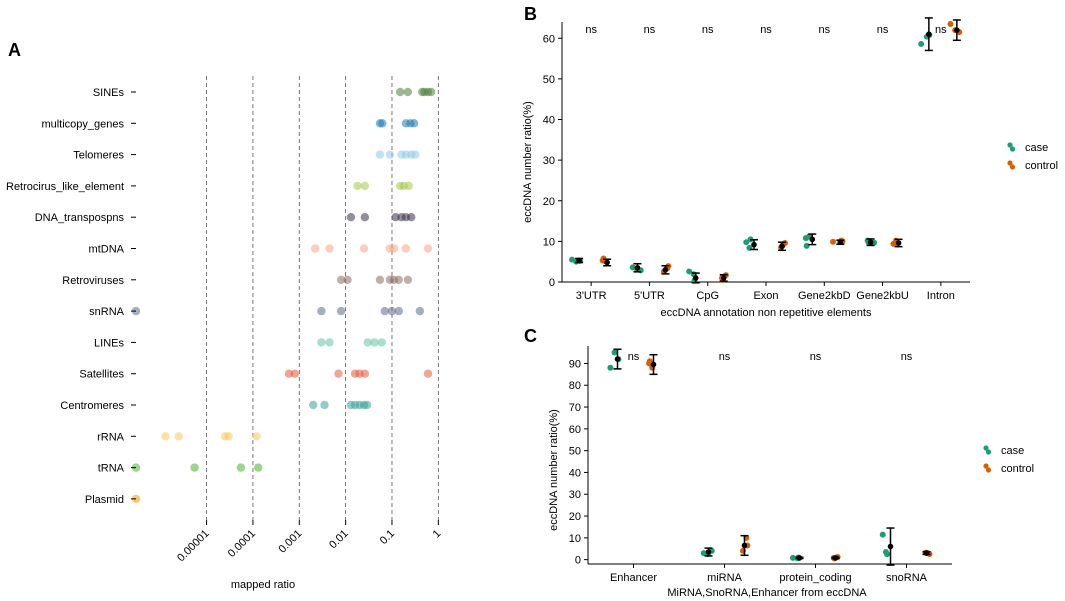 The image size is (1065, 601). Describe the element at coordinates (610, 367) in the screenshot. I see `point-case-enhancer` at that location.